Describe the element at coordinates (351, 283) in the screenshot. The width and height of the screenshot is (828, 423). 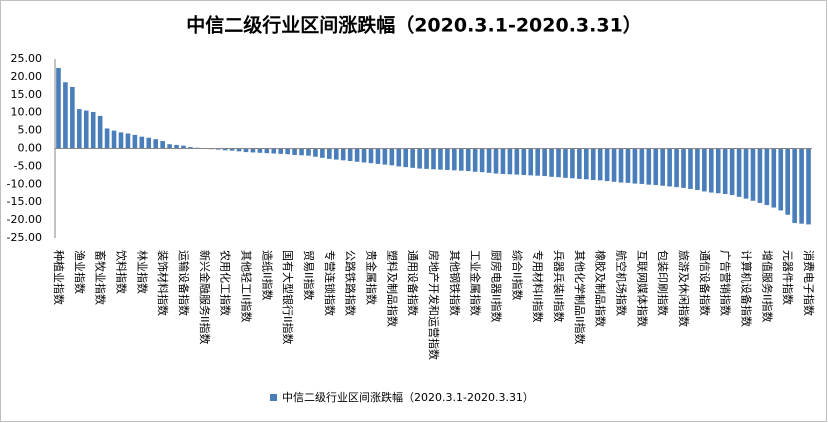
I see `x-tick-label: 公路铁路指数` at that location.